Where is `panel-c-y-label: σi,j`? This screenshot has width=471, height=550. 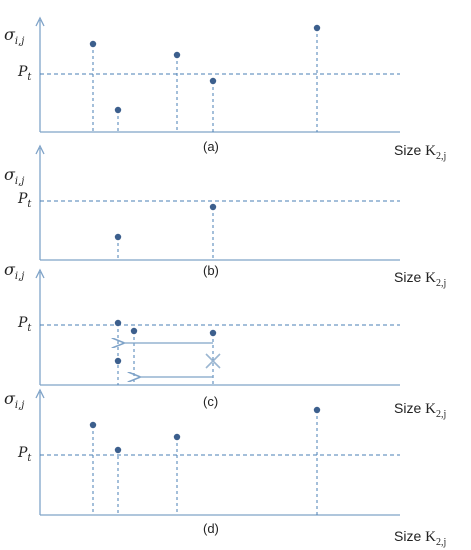 panel-c-y-label: σi,j is located at coordinates (14, 271).